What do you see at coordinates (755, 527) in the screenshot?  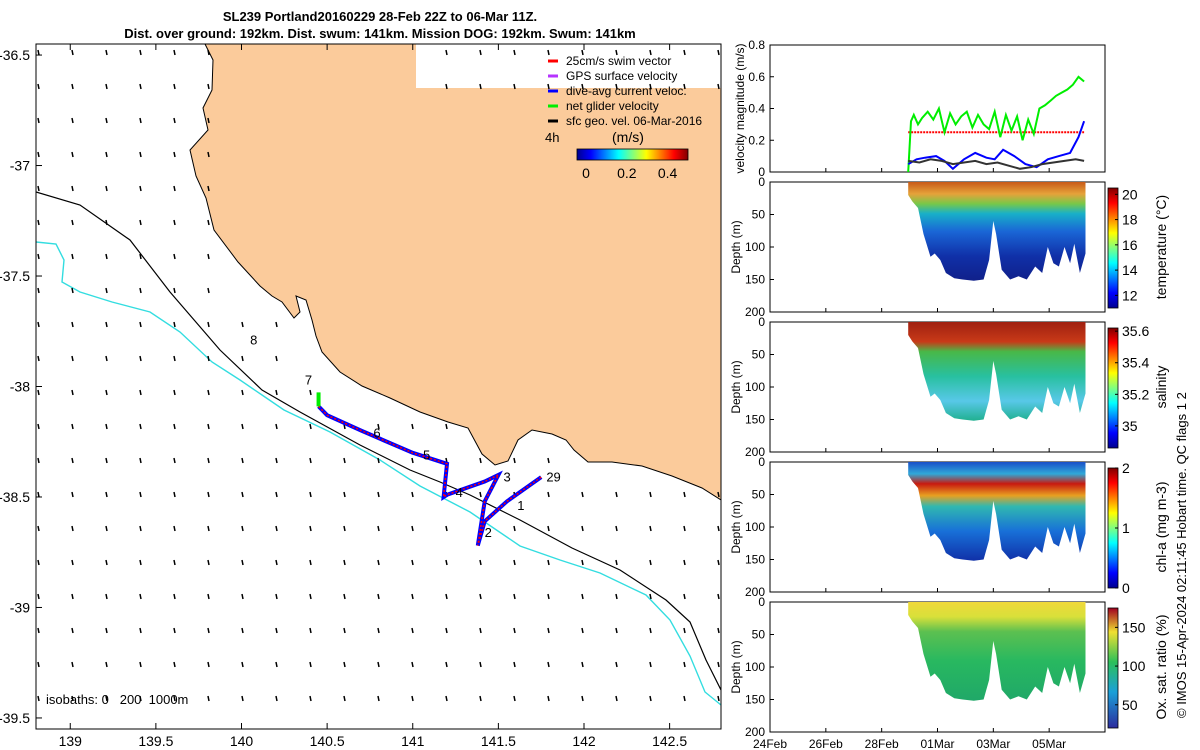 I see `depth-tick-label: 100` at bounding box center [755, 527].